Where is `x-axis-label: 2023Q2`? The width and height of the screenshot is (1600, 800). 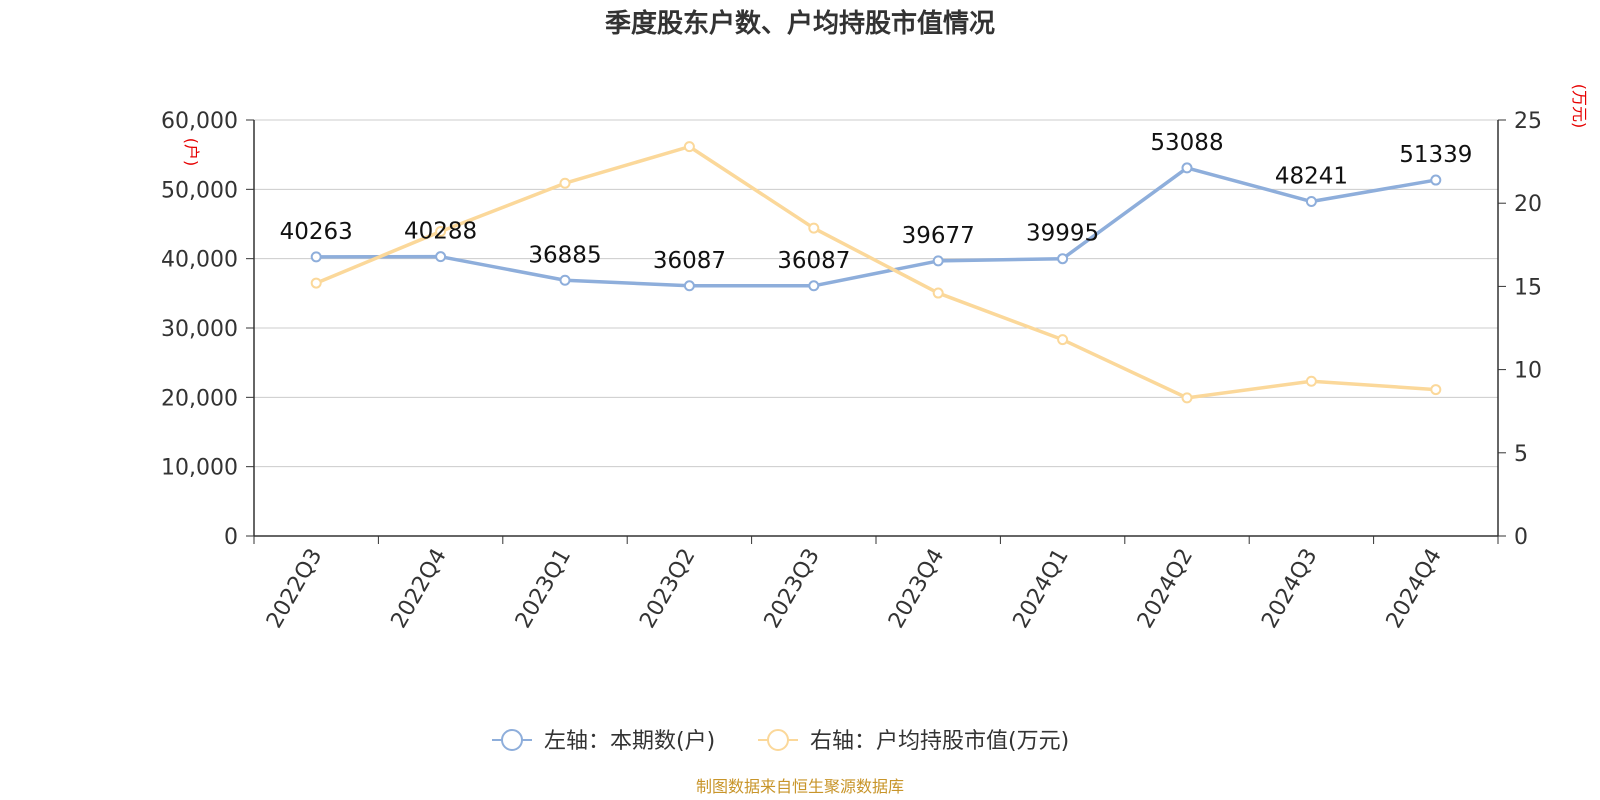 x-axis-label: 2023Q2 is located at coordinates (667, 589).